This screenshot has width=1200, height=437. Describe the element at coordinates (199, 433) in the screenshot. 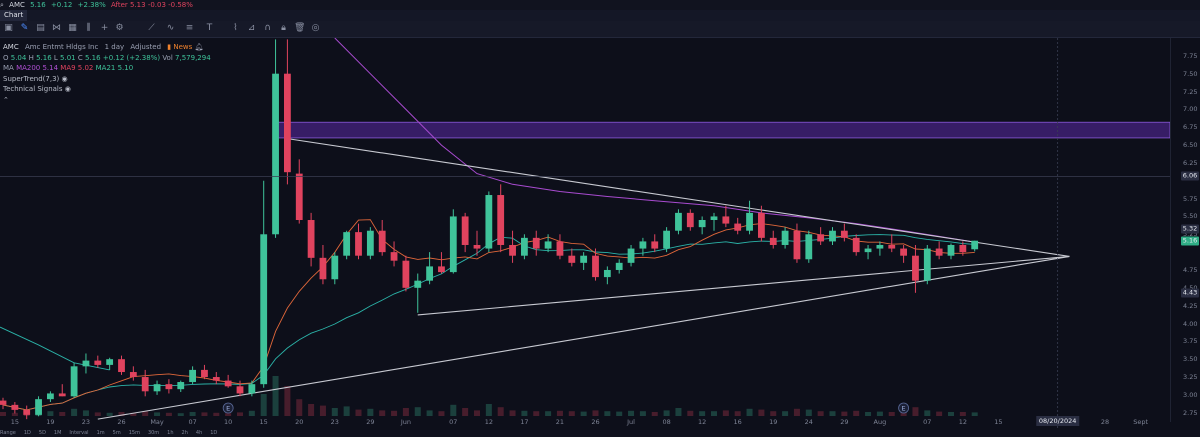

I see `range-option: 4h` at that location.